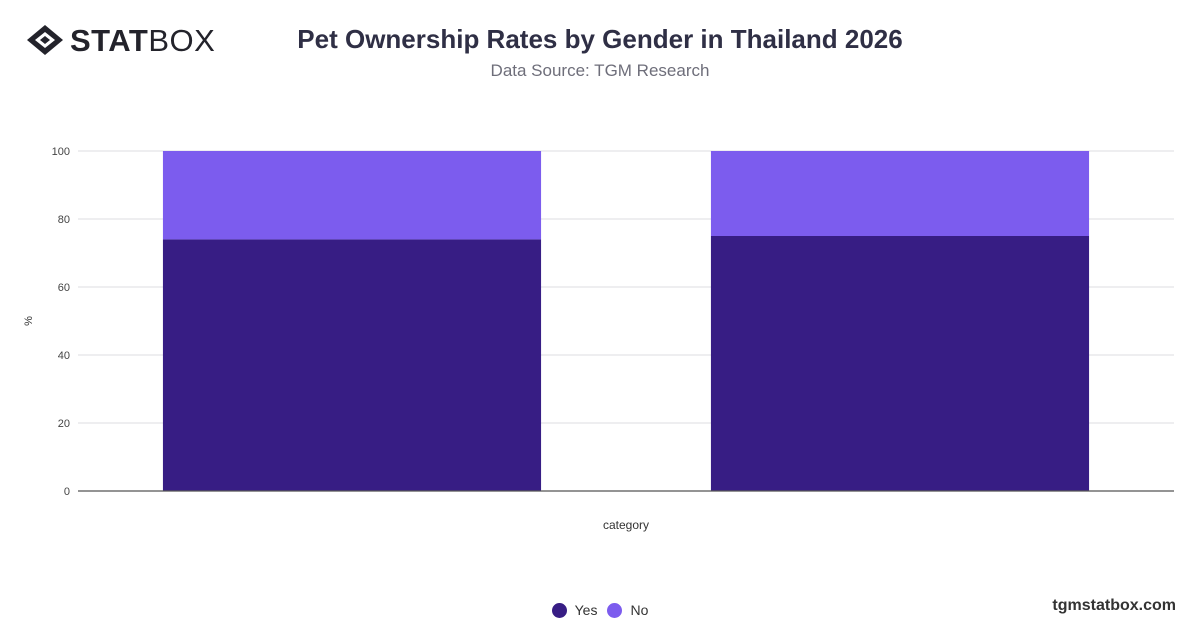 This screenshot has height=628, width=1200. I want to click on y-tick-label: 20, so click(64, 424).